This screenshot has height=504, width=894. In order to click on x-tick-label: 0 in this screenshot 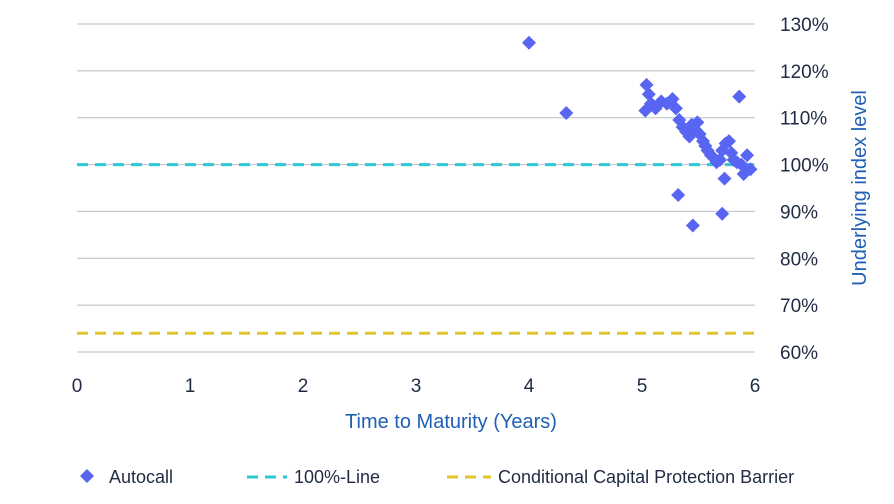, I will do `click(77, 386)`.